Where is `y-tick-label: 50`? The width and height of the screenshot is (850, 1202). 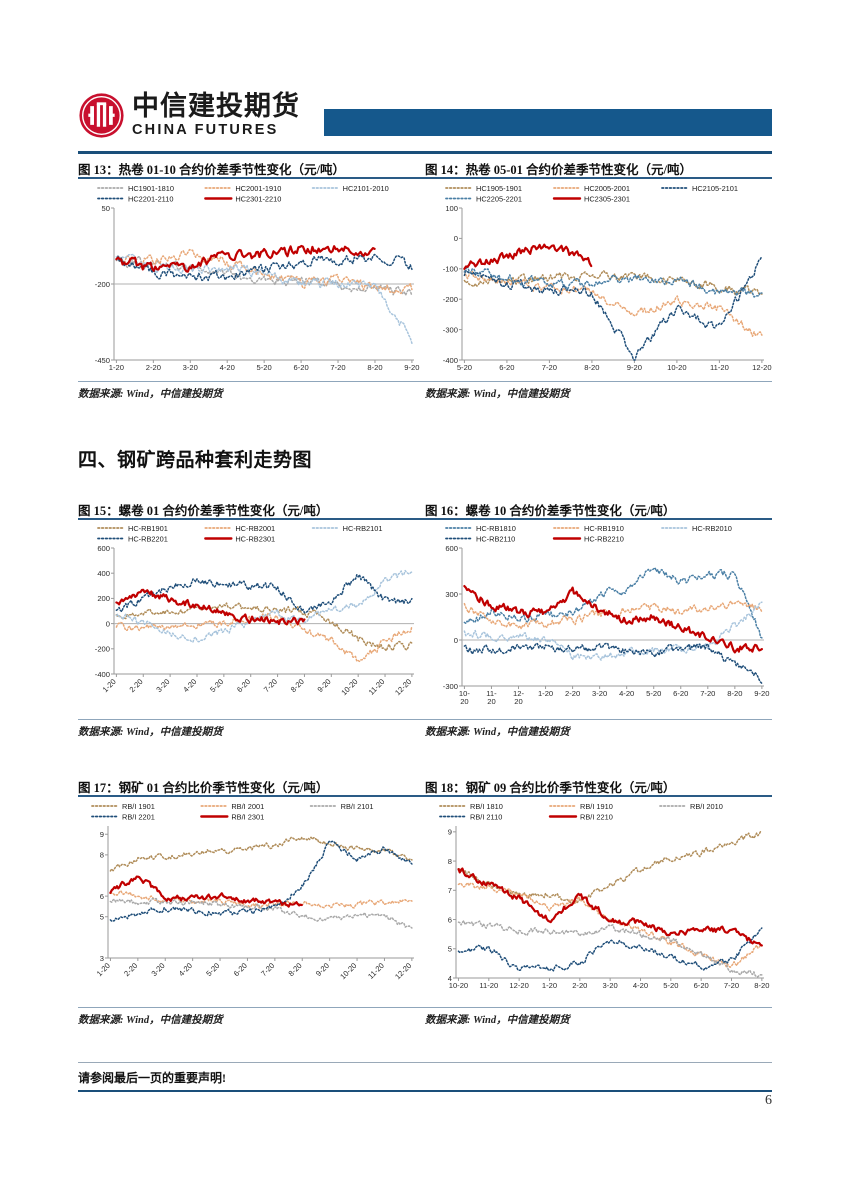 y-tick-label: 50 is located at coordinates (106, 208).